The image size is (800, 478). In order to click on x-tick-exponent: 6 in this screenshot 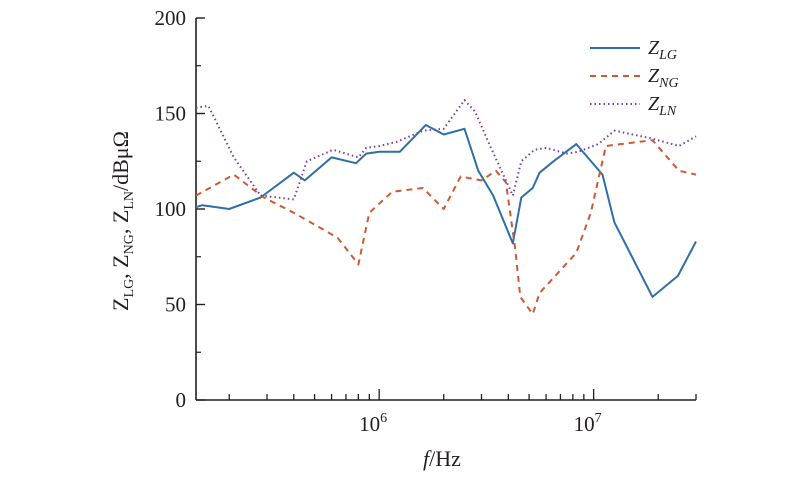, I will do `click(383, 418)`.